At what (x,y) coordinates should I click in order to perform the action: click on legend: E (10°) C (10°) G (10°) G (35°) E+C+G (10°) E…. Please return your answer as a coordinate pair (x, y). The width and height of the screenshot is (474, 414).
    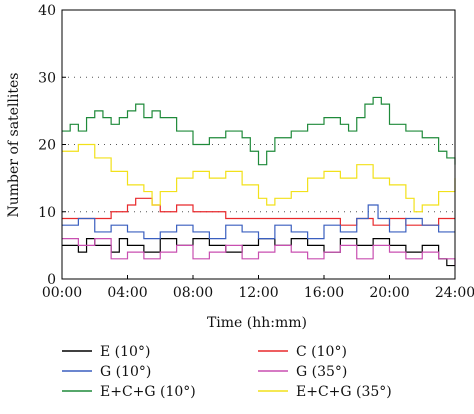
    Looking at the image, I should click on (227, 372).